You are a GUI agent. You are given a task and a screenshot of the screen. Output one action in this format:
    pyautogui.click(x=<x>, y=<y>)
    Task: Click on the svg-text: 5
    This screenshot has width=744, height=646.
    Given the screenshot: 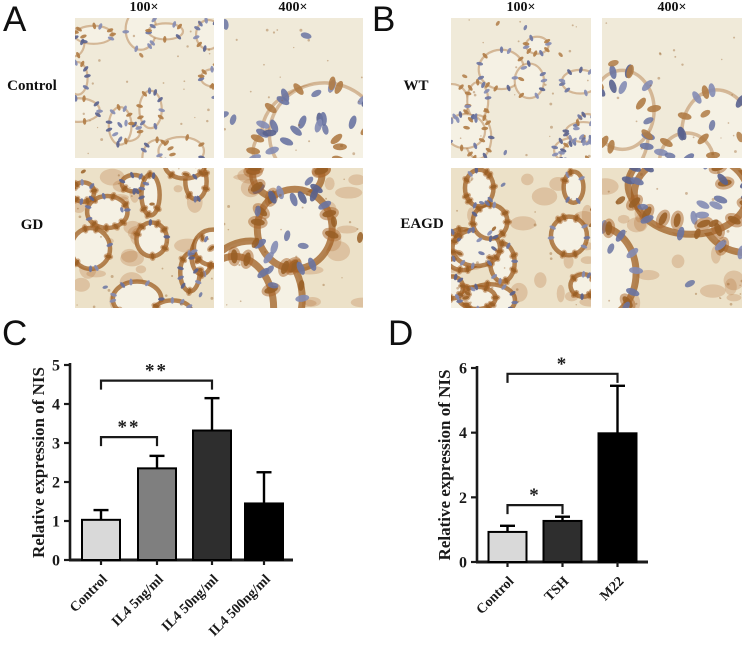 What is the action you would take?
    pyautogui.click(x=56, y=366)
    